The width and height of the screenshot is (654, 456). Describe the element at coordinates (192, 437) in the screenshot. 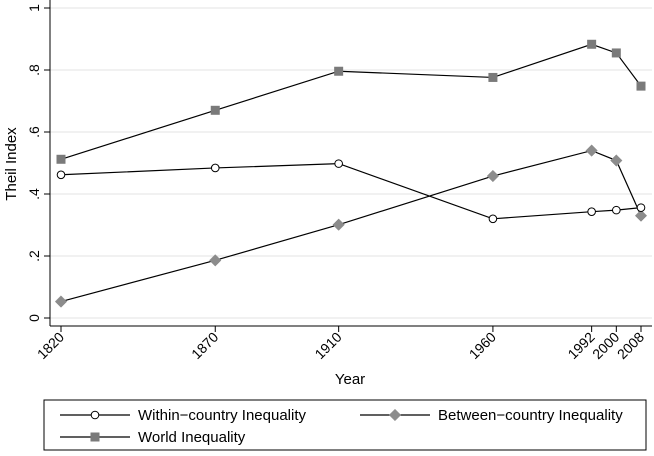

I see `legend-label: World Inequality` at that location.